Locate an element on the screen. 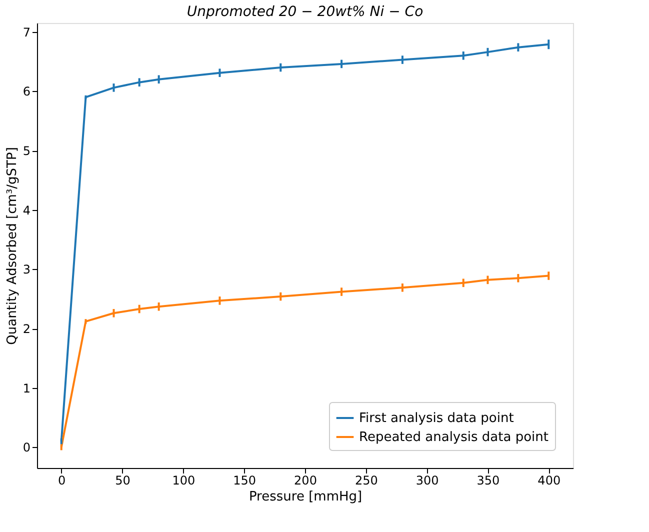 The height and width of the screenshot is (532, 649). x-axis-title: Pressure [mmHg] is located at coordinates (305, 497).